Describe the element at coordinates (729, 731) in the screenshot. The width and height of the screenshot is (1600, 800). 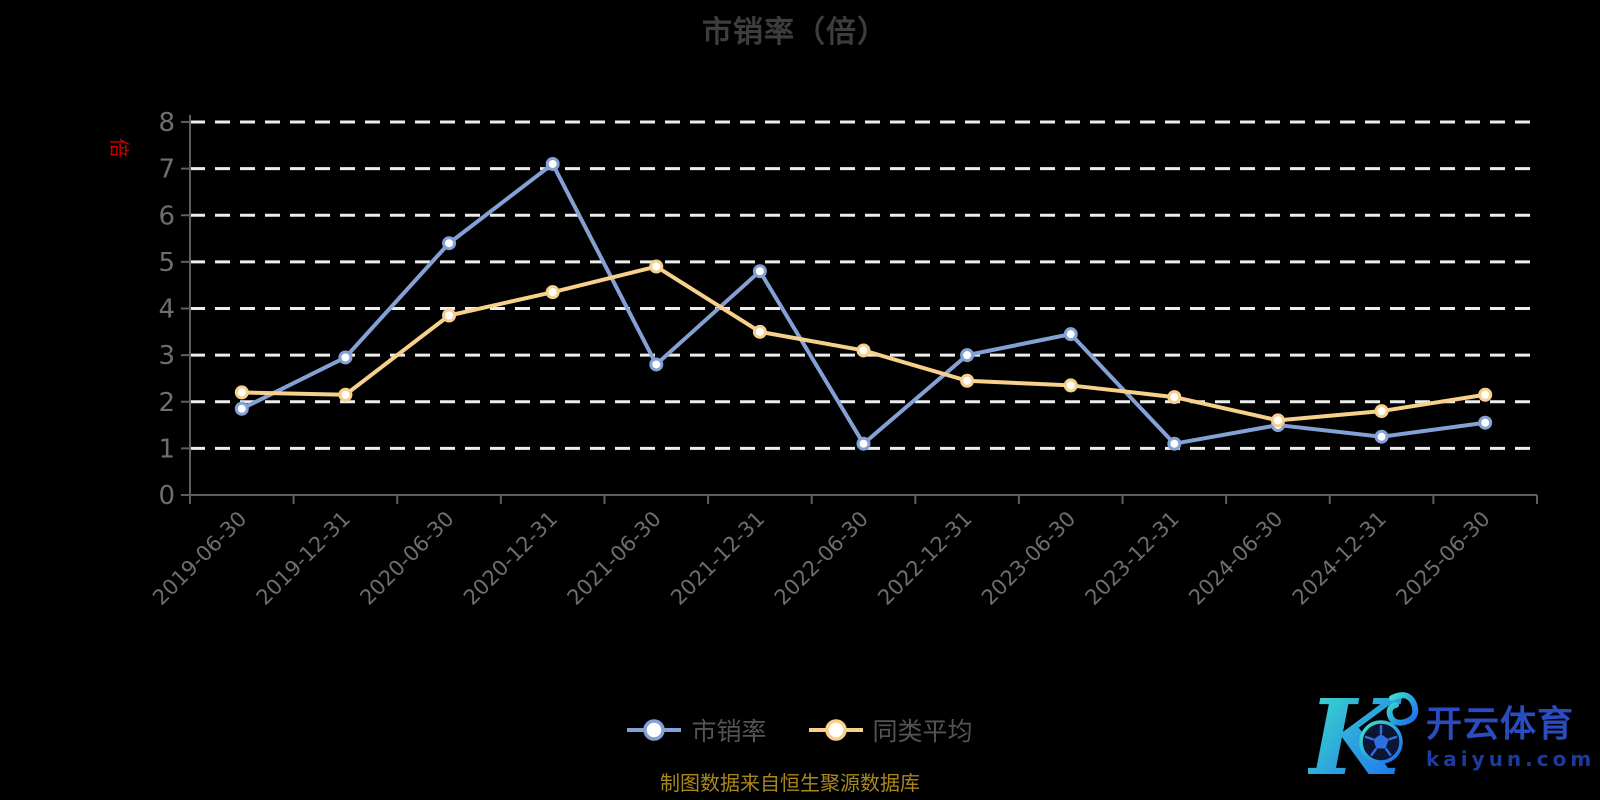
I see `legend-label: 市销率` at that location.